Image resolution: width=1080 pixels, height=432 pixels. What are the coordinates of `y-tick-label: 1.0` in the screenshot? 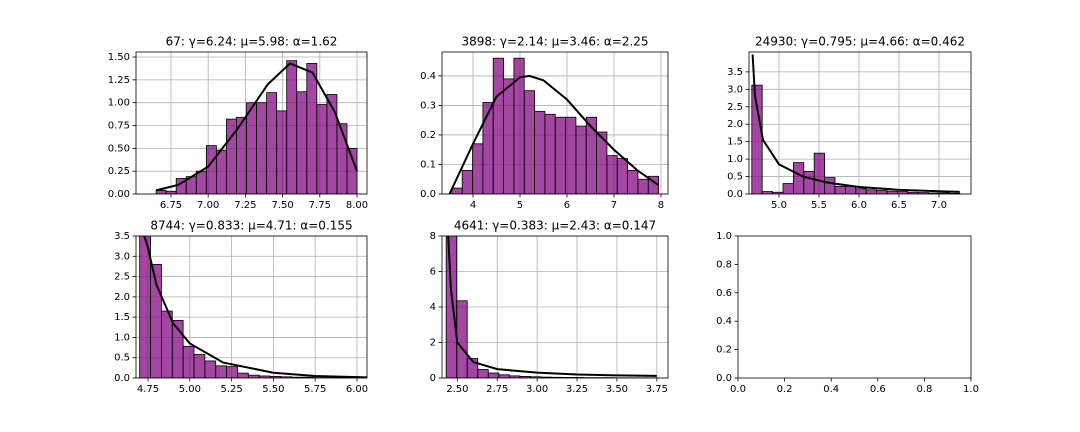 It's located at (724, 236).